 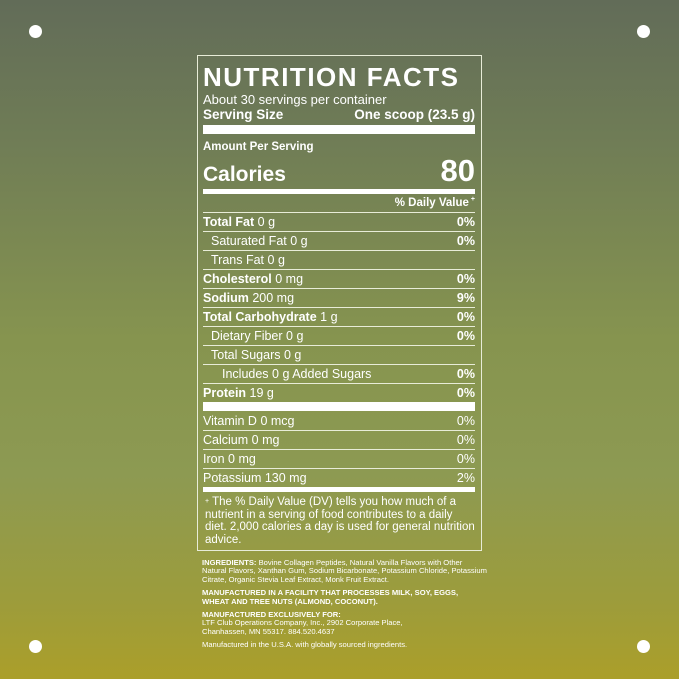 What do you see at coordinates (329, 317) in the screenshot?
I see `nutrient-amount: 1 g` at bounding box center [329, 317].